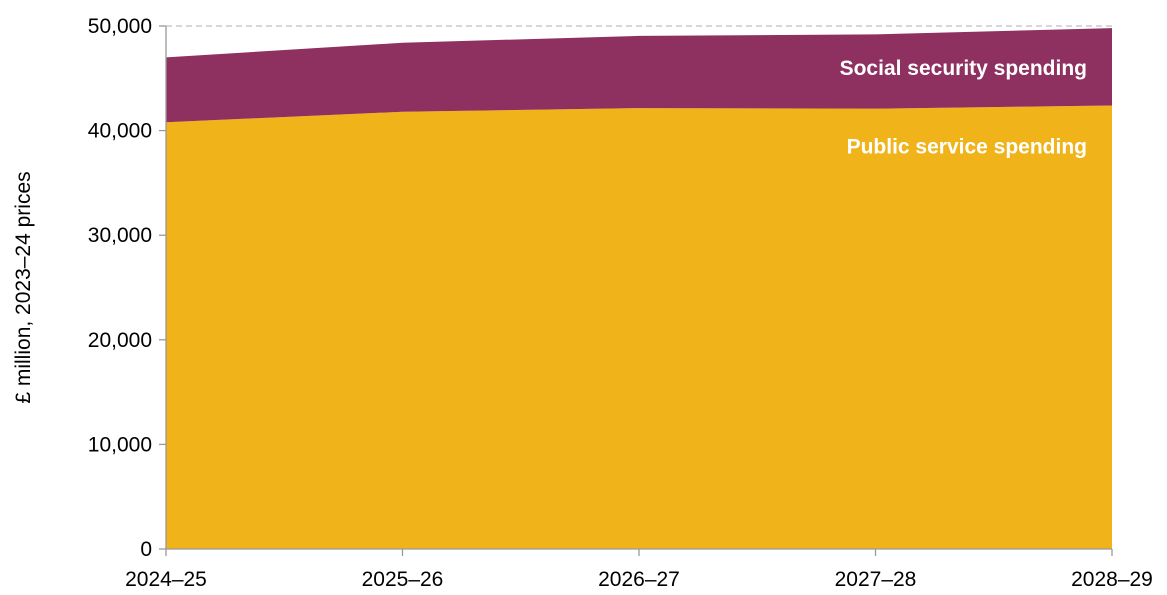 This screenshot has width=1167, height=595. Describe the element at coordinates (967, 146) in the screenshot. I see `series-label-public-service-spending: Public service spending` at that location.